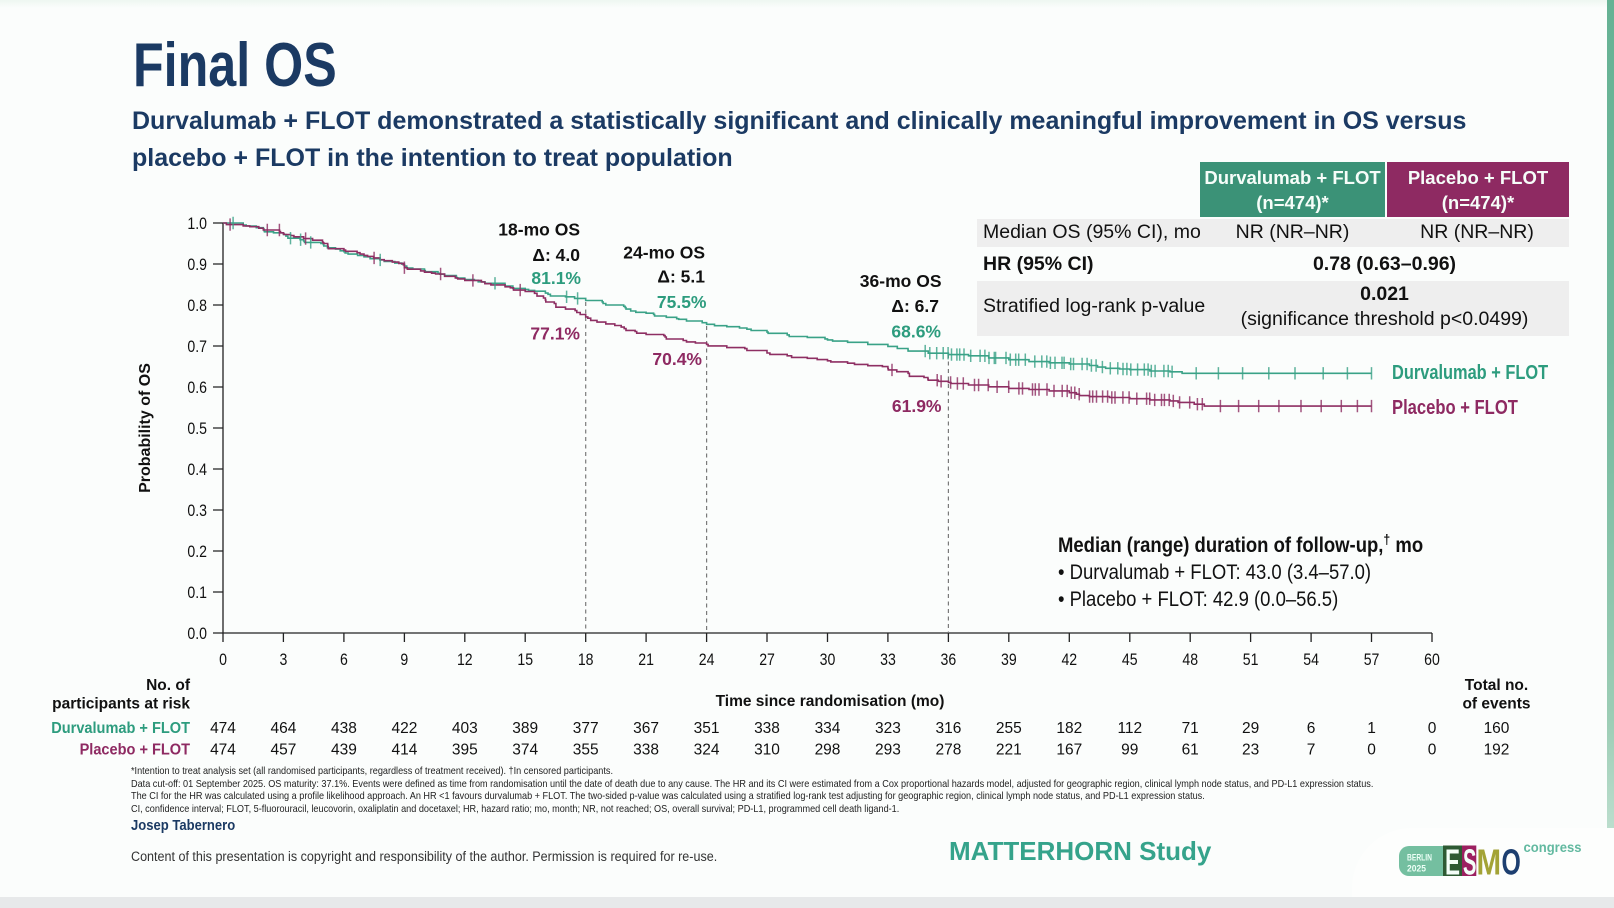 The image size is (1614, 908). What do you see at coordinates (888, 750) in the screenshot?
I see `svg-text: 293` at bounding box center [888, 750].